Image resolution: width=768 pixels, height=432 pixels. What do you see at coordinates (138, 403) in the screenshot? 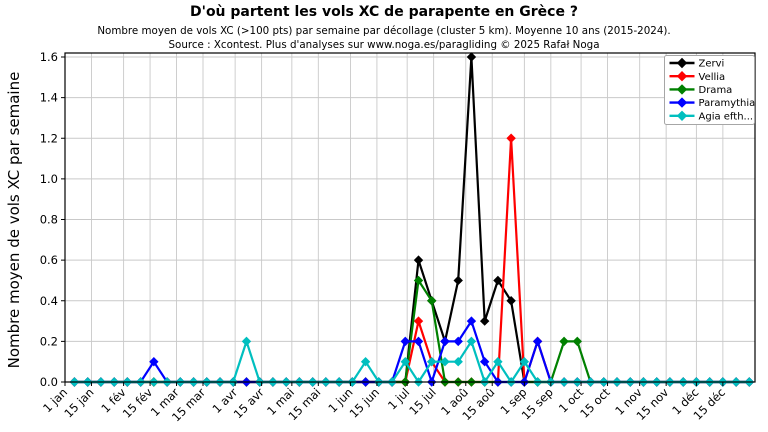
I see `x-tick-label: 15 fév` at bounding box center [138, 403].